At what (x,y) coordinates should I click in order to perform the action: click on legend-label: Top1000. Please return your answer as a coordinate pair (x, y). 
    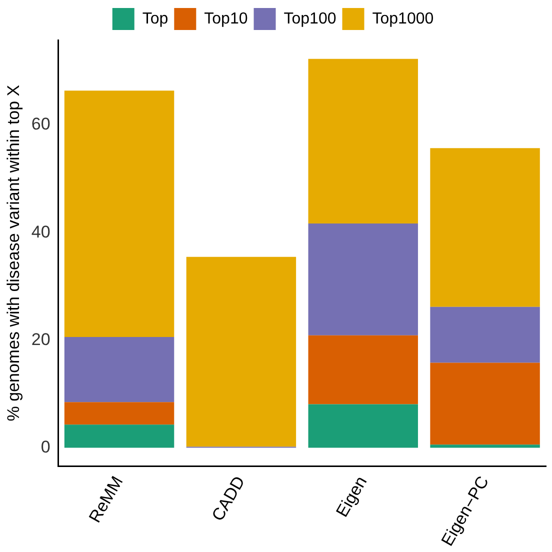
    Looking at the image, I should click on (403, 19).